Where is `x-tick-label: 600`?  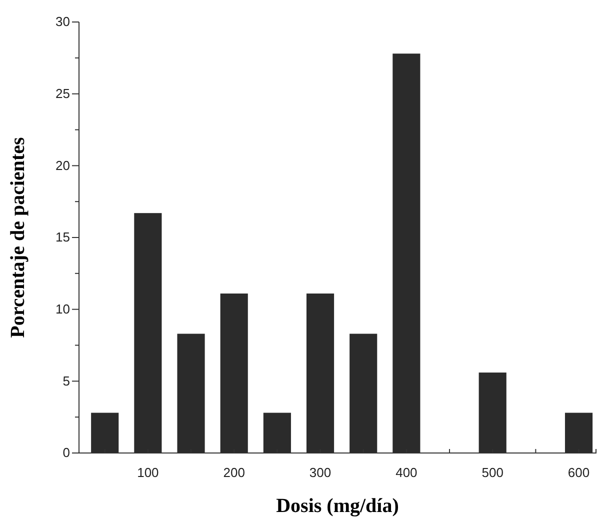
x-tick-label: 600 is located at coordinates (579, 472).